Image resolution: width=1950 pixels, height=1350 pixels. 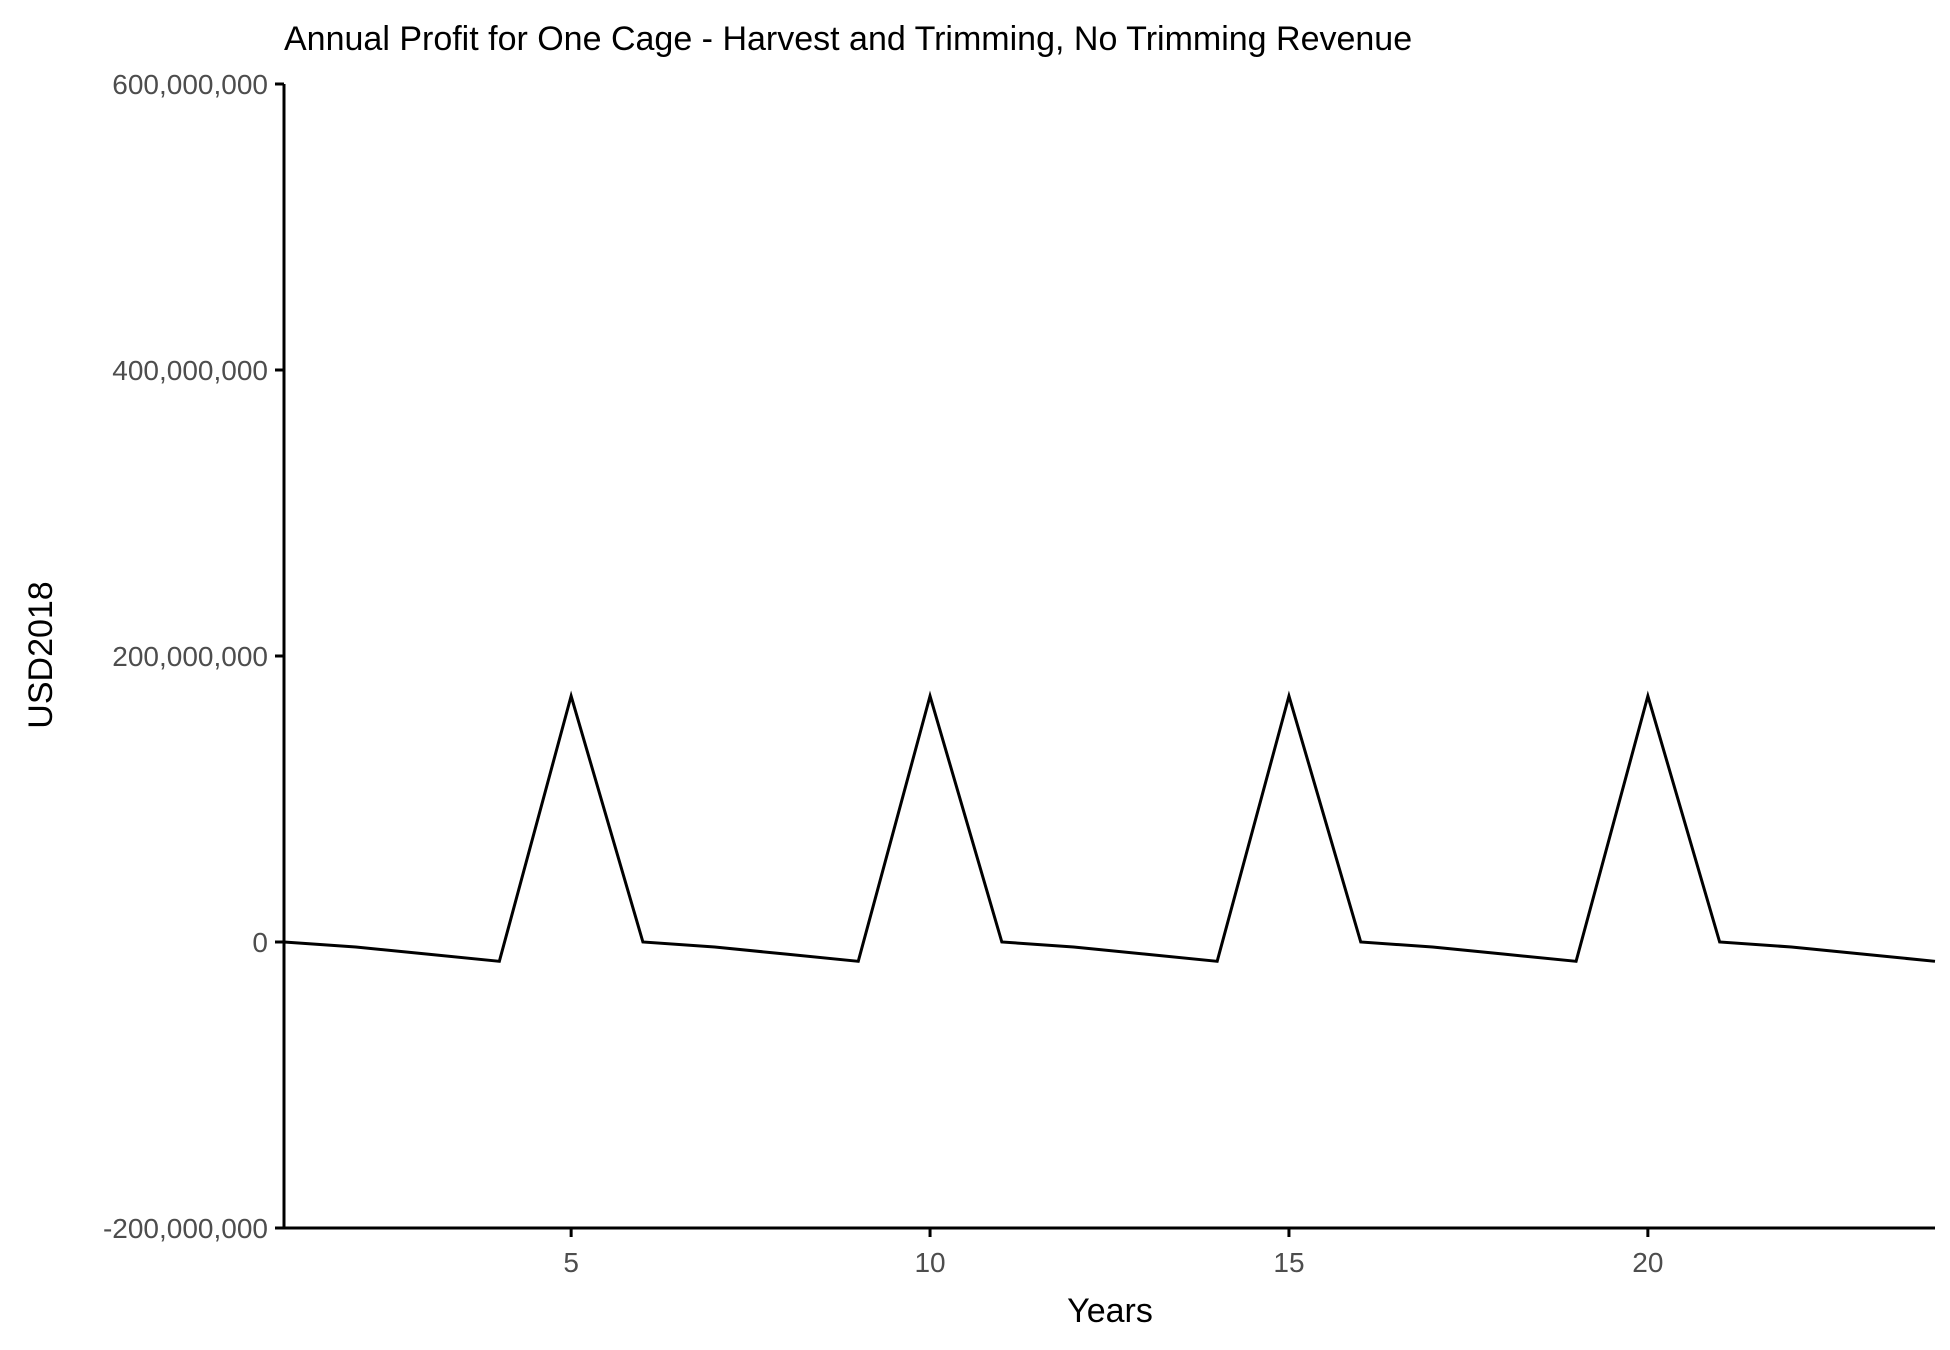 I want to click on x-tick-label: 5, so click(x=571, y=1262).